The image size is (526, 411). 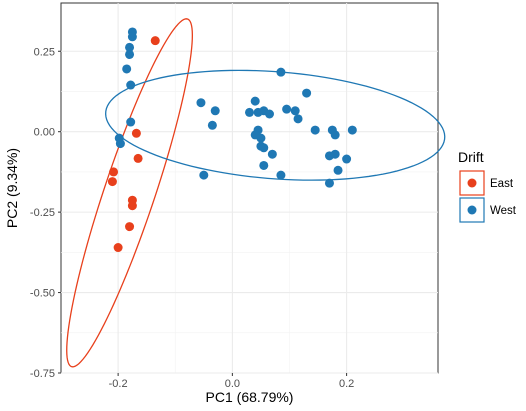 I want to click on y-tick-label: -0.25, so click(x=42, y=213).